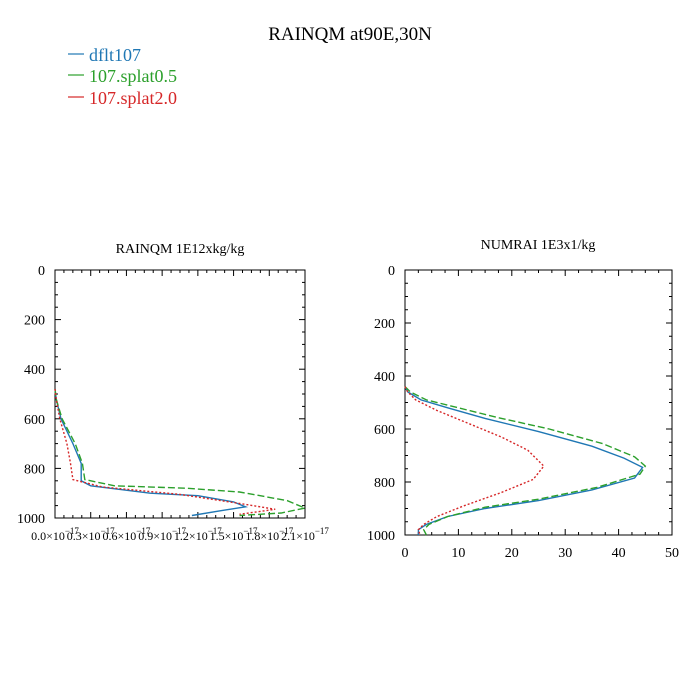 The height and width of the screenshot is (700, 700). Describe the element at coordinates (31, 519) in the screenshot. I see `ytick-label-rainqm: 1000` at that location.